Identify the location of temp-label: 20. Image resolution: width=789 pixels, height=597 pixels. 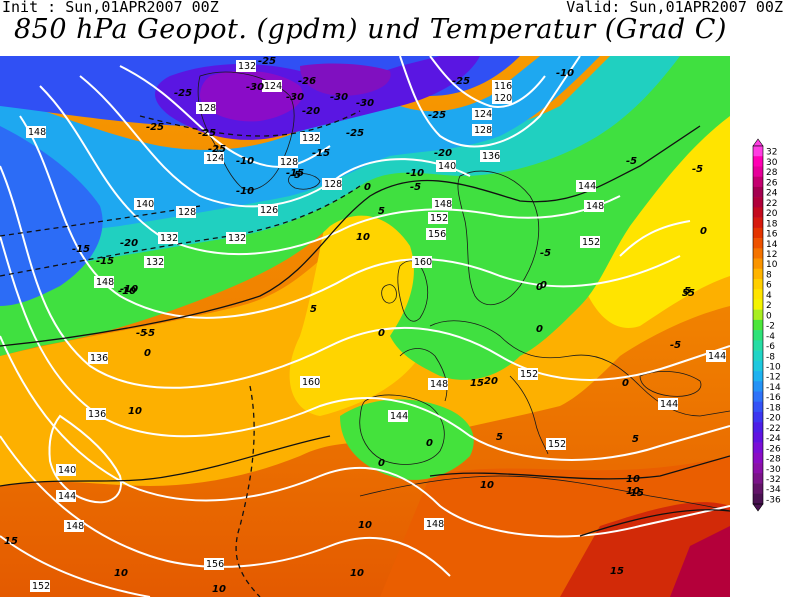
(491, 381).